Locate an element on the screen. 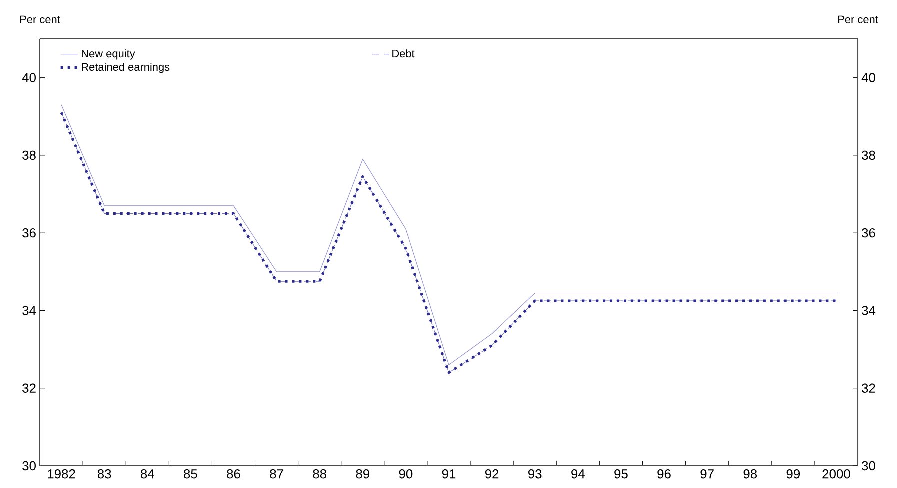 This screenshot has width=897, height=488. x-tick-label: 95 is located at coordinates (621, 474).